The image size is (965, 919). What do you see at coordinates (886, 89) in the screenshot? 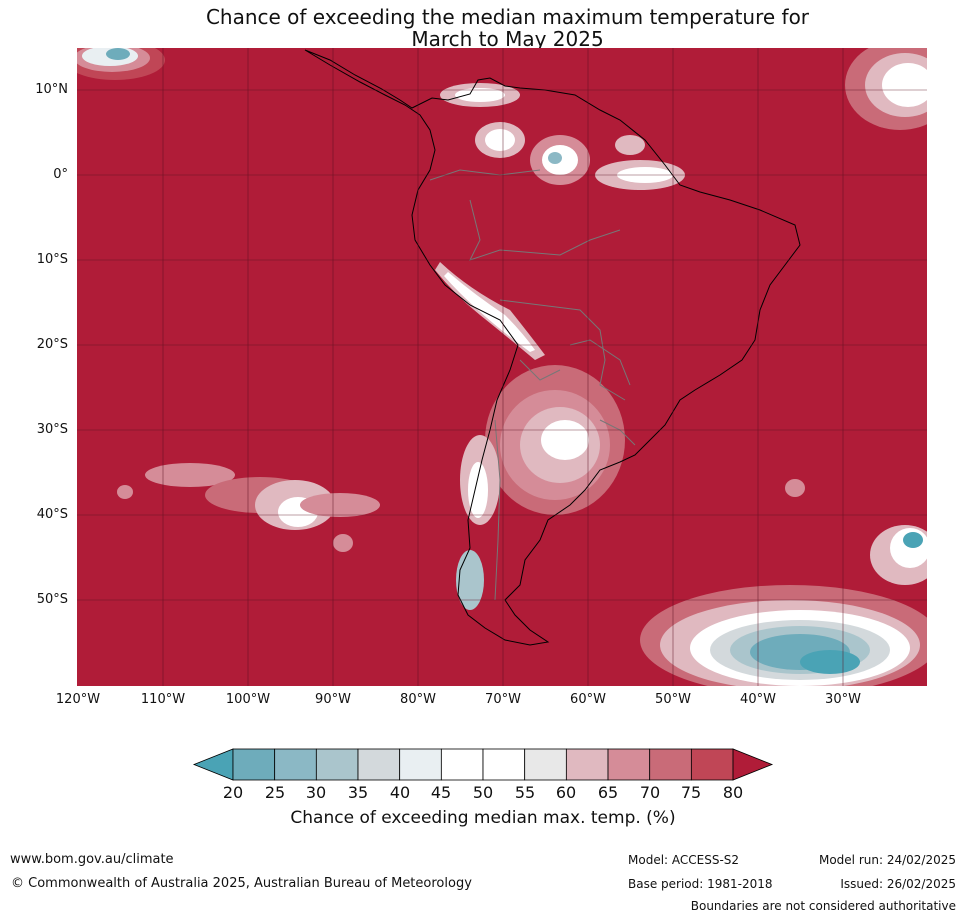
I see `anomaly-patch-ne-atlantic` at bounding box center [886, 89].